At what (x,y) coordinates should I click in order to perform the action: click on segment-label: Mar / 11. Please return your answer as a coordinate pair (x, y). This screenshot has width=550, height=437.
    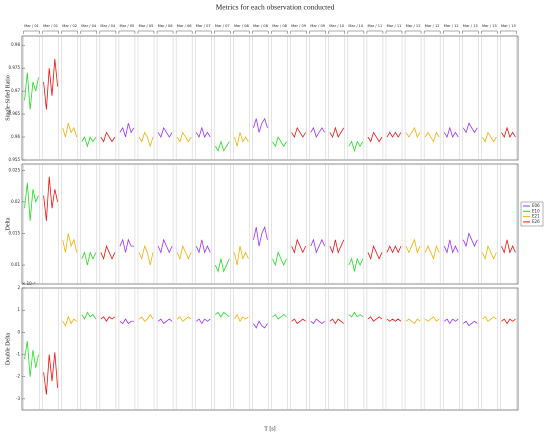
    Looking at the image, I should click on (374, 26).